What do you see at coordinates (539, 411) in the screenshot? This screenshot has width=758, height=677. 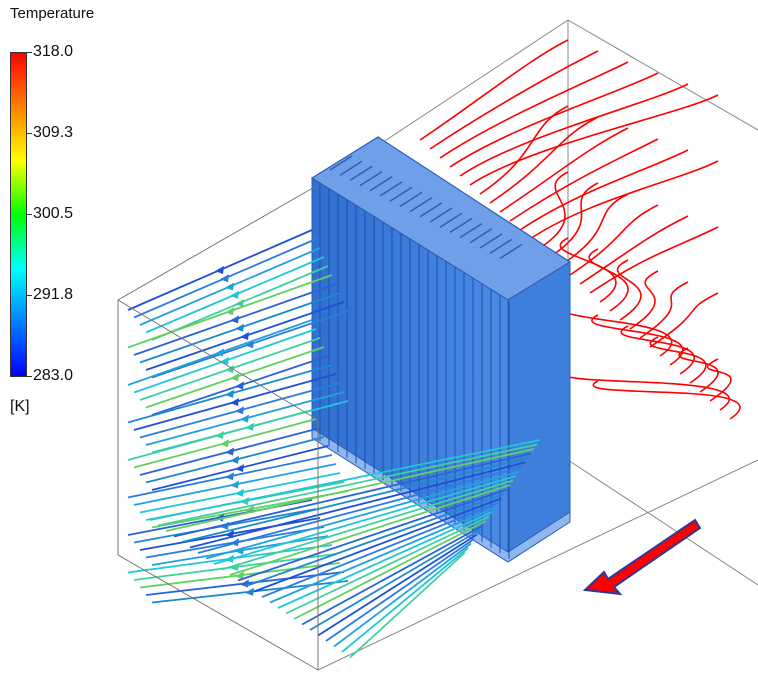 I see `exchanger-side-face` at bounding box center [539, 411].